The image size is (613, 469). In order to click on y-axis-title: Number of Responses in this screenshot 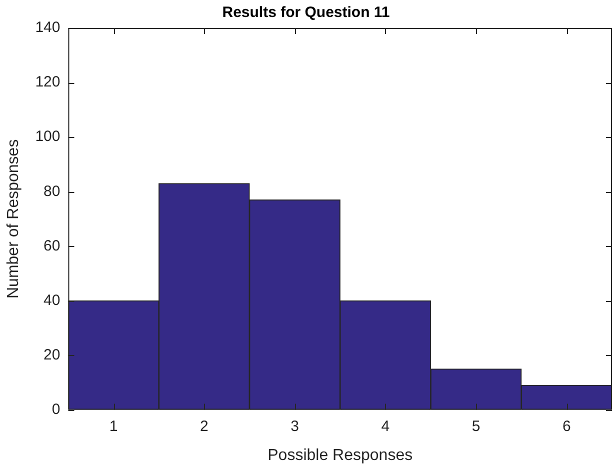, I will do `click(13, 218)`.